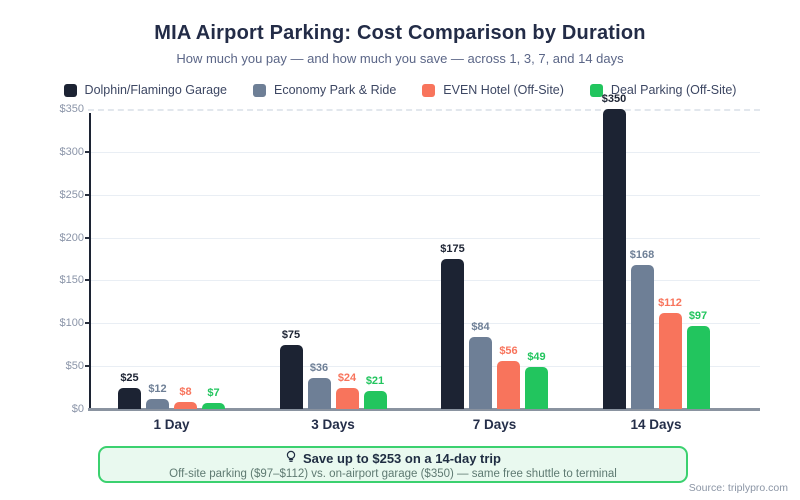 This screenshot has height=500, width=800. Describe the element at coordinates (508, 351) in the screenshot. I see `bar-value-label: $56` at that location.